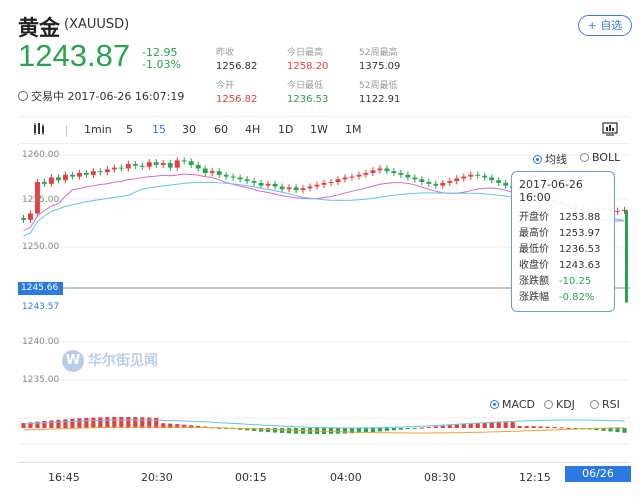 This screenshot has height=498, width=640. Describe the element at coordinates (606, 157) in the screenshot. I see `overlay-boll-label: BOLL` at that location.